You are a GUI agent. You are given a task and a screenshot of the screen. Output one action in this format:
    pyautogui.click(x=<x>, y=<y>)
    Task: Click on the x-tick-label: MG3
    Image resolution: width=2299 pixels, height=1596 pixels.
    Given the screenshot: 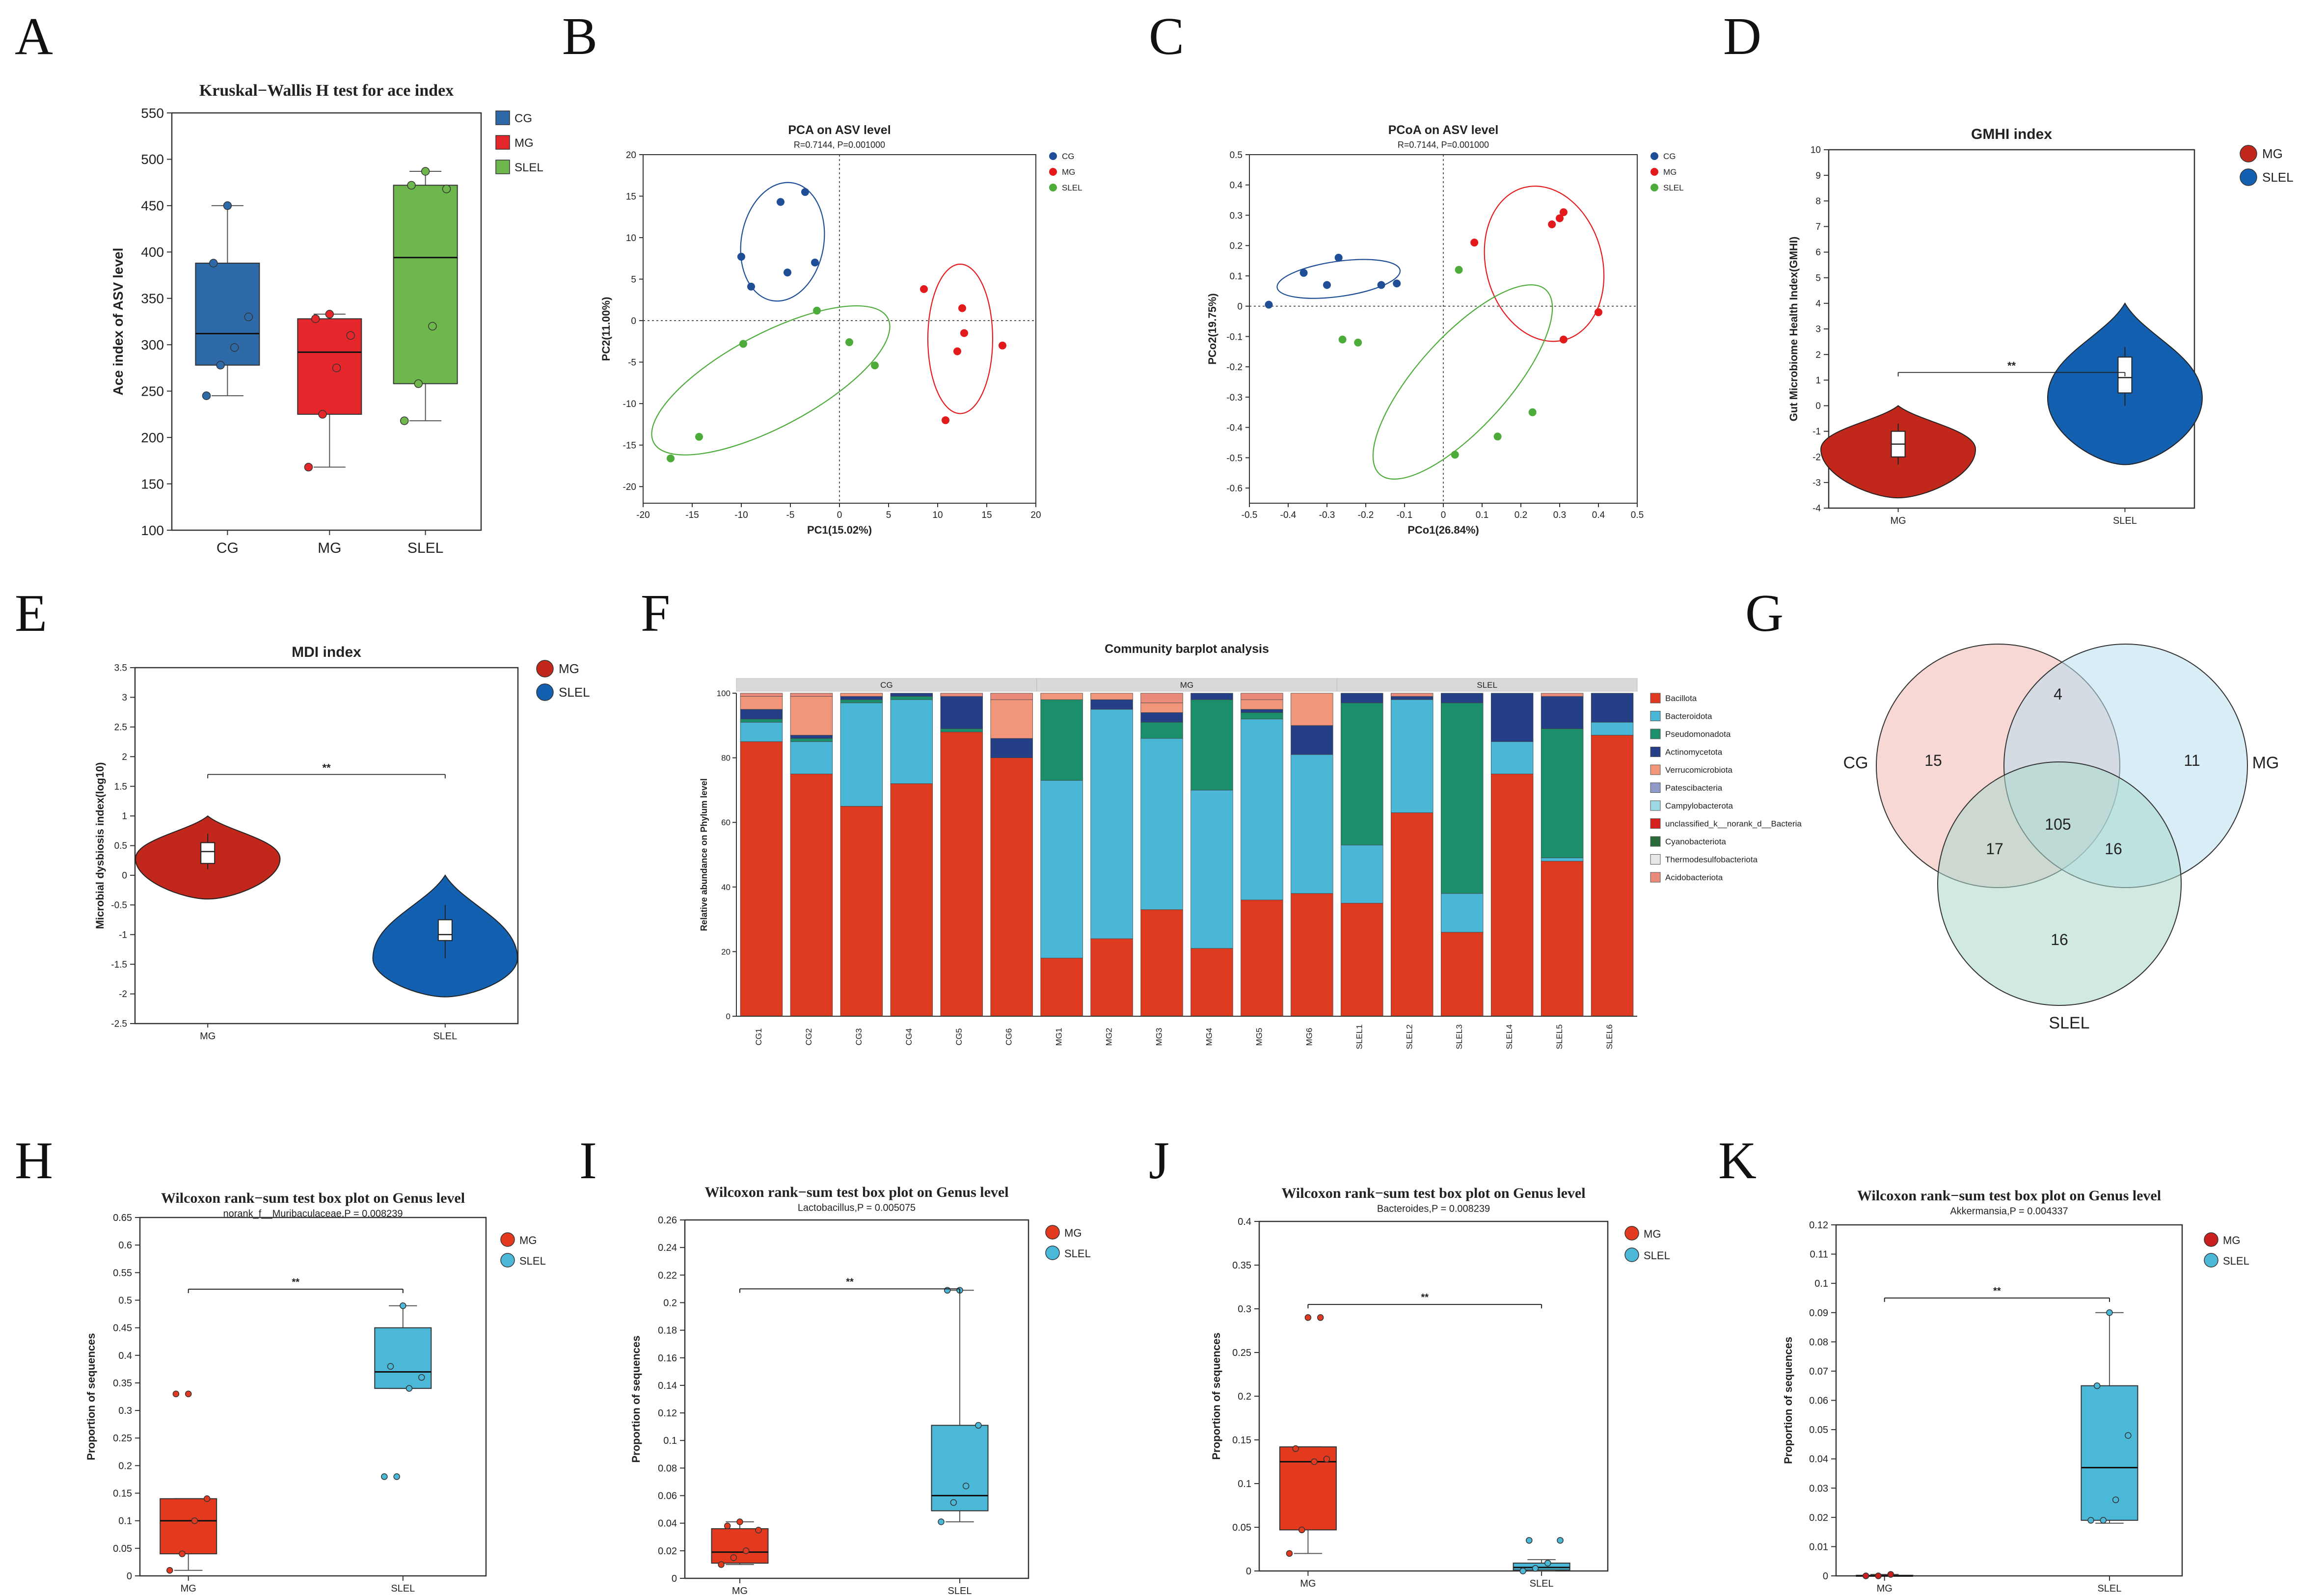 What is the action you would take?
    pyautogui.click(x=1160, y=1037)
    